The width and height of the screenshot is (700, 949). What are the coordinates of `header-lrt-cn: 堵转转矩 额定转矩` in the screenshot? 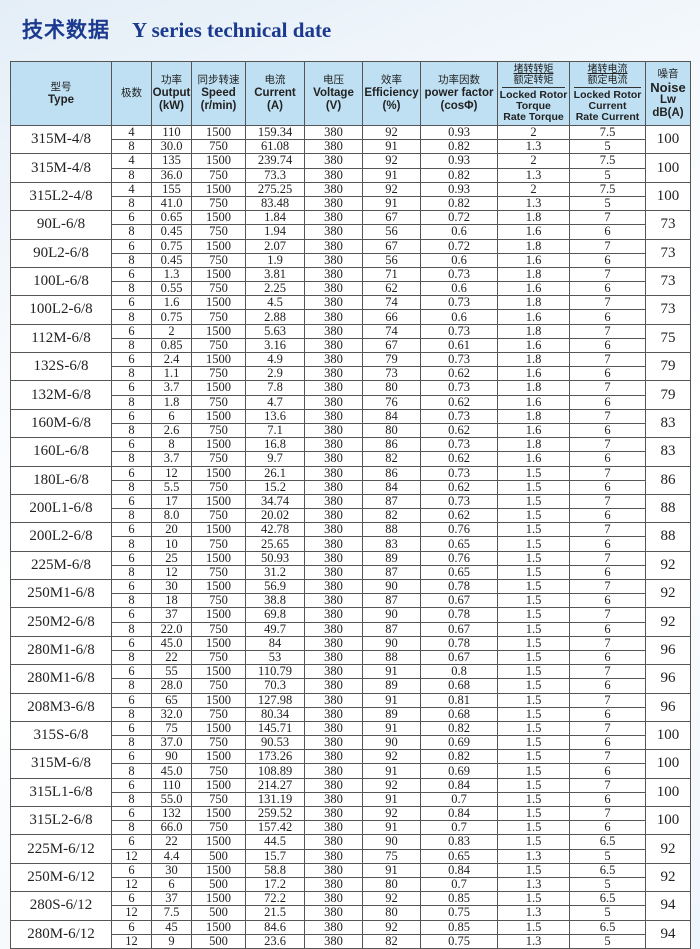 It's located at (533, 76).